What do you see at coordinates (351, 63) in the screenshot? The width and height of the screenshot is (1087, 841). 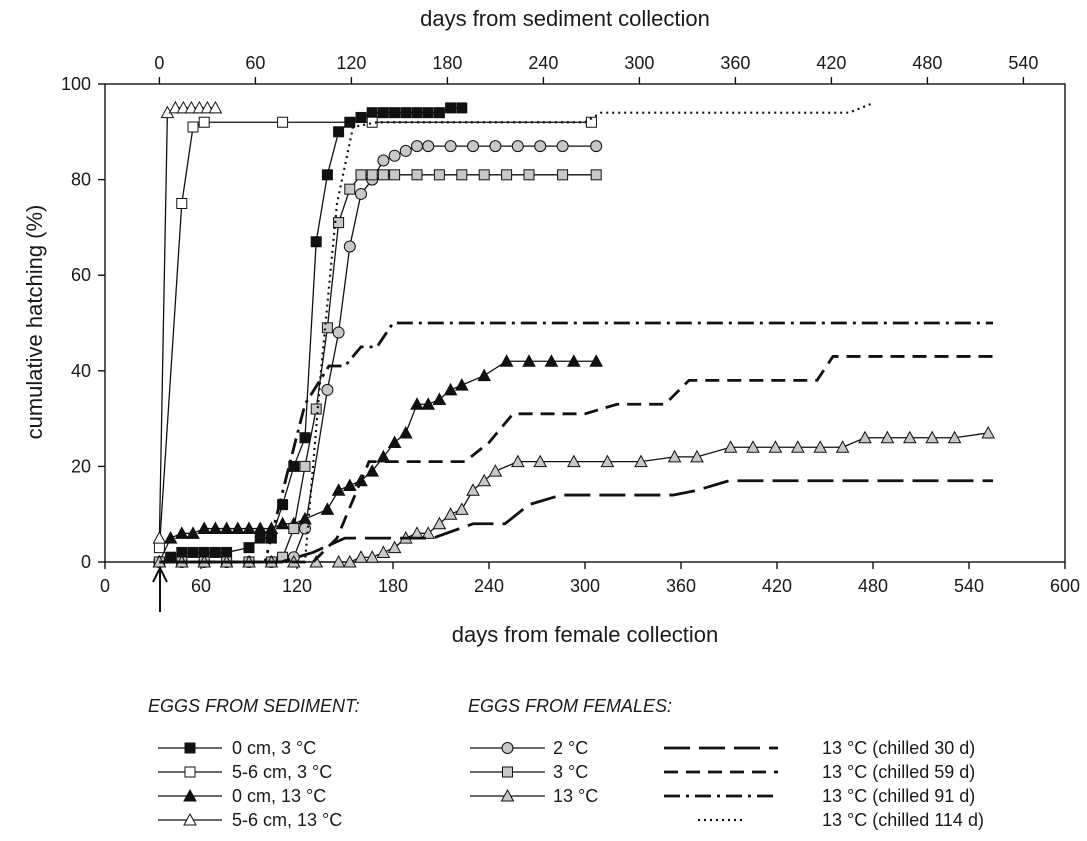 I see `x2-tick-label: 120` at bounding box center [351, 63].